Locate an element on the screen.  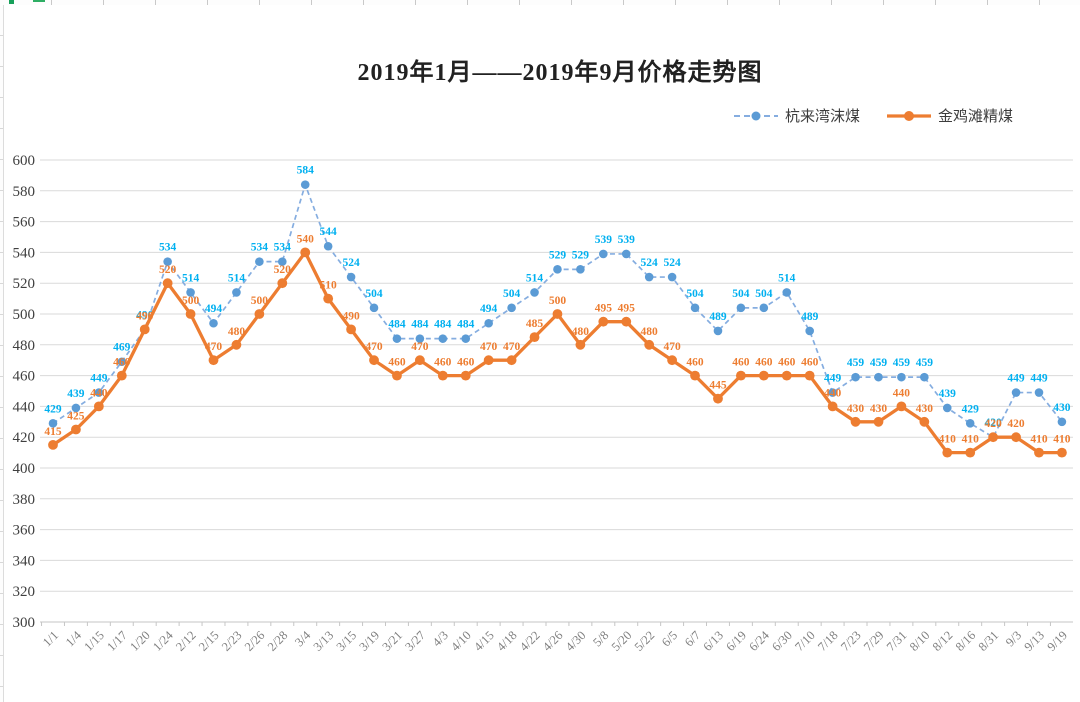
legend-label: 杭来湾沫煤 is located at coordinates (823, 117).